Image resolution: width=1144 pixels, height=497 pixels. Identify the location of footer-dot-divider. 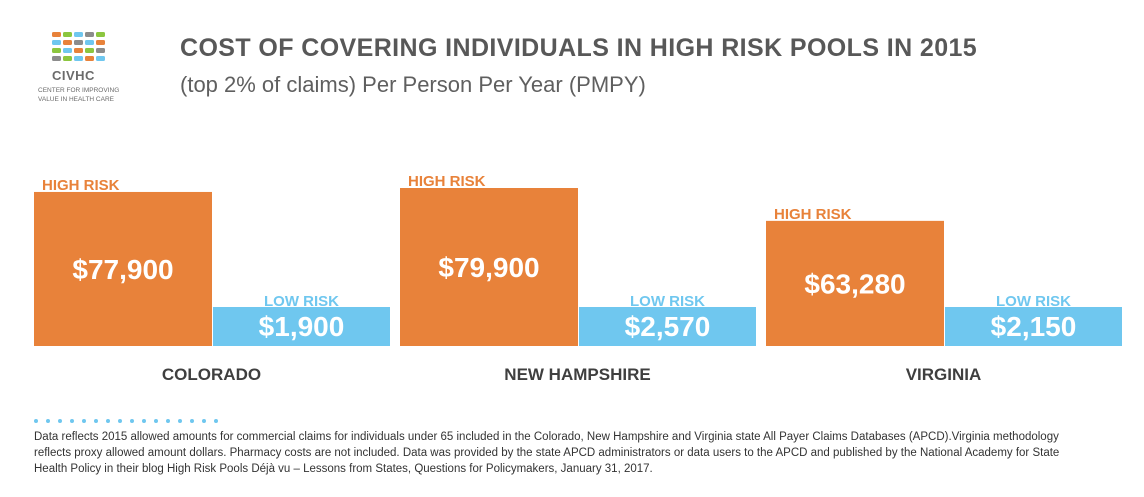
(126, 421).